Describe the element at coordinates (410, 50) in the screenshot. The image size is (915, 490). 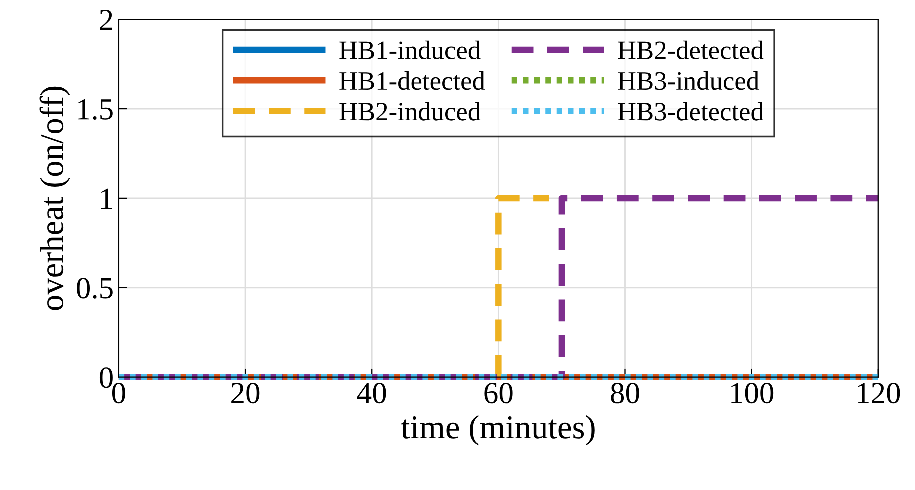
I see `legend-label: HB1-induced` at that location.